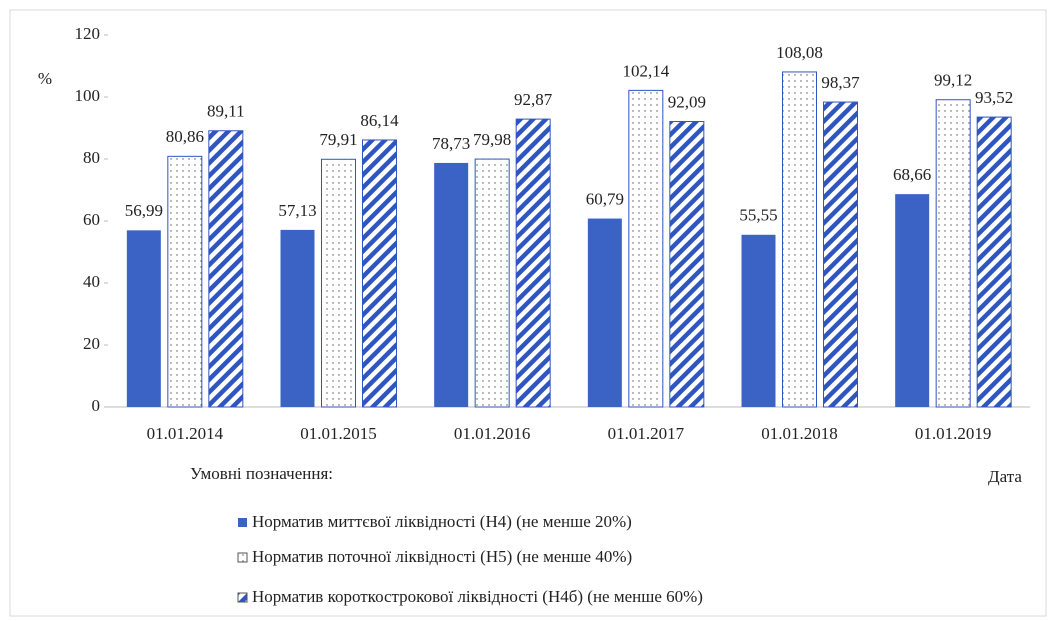 This screenshot has height=621, width=1051. What do you see at coordinates (88, 95) in the screenshot?
I see `y-tick-label: 100` at bounding box center [88, 95].